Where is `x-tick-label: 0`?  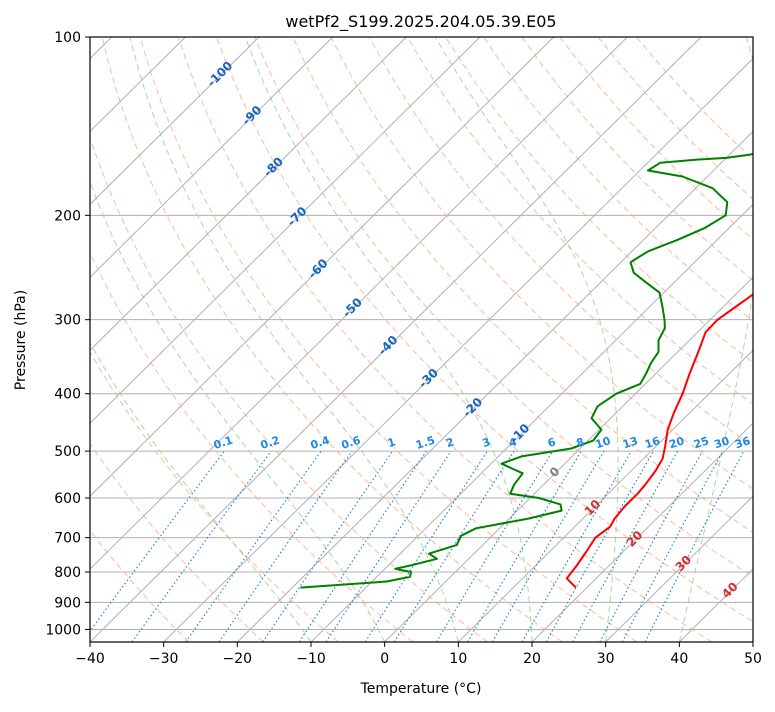
x-tick-label: 0 is located at coordinates (384, 659).